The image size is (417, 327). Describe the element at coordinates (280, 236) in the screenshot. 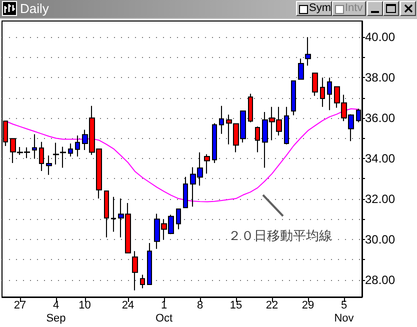

I see `annotation: ２０日移動平均線` at that location.